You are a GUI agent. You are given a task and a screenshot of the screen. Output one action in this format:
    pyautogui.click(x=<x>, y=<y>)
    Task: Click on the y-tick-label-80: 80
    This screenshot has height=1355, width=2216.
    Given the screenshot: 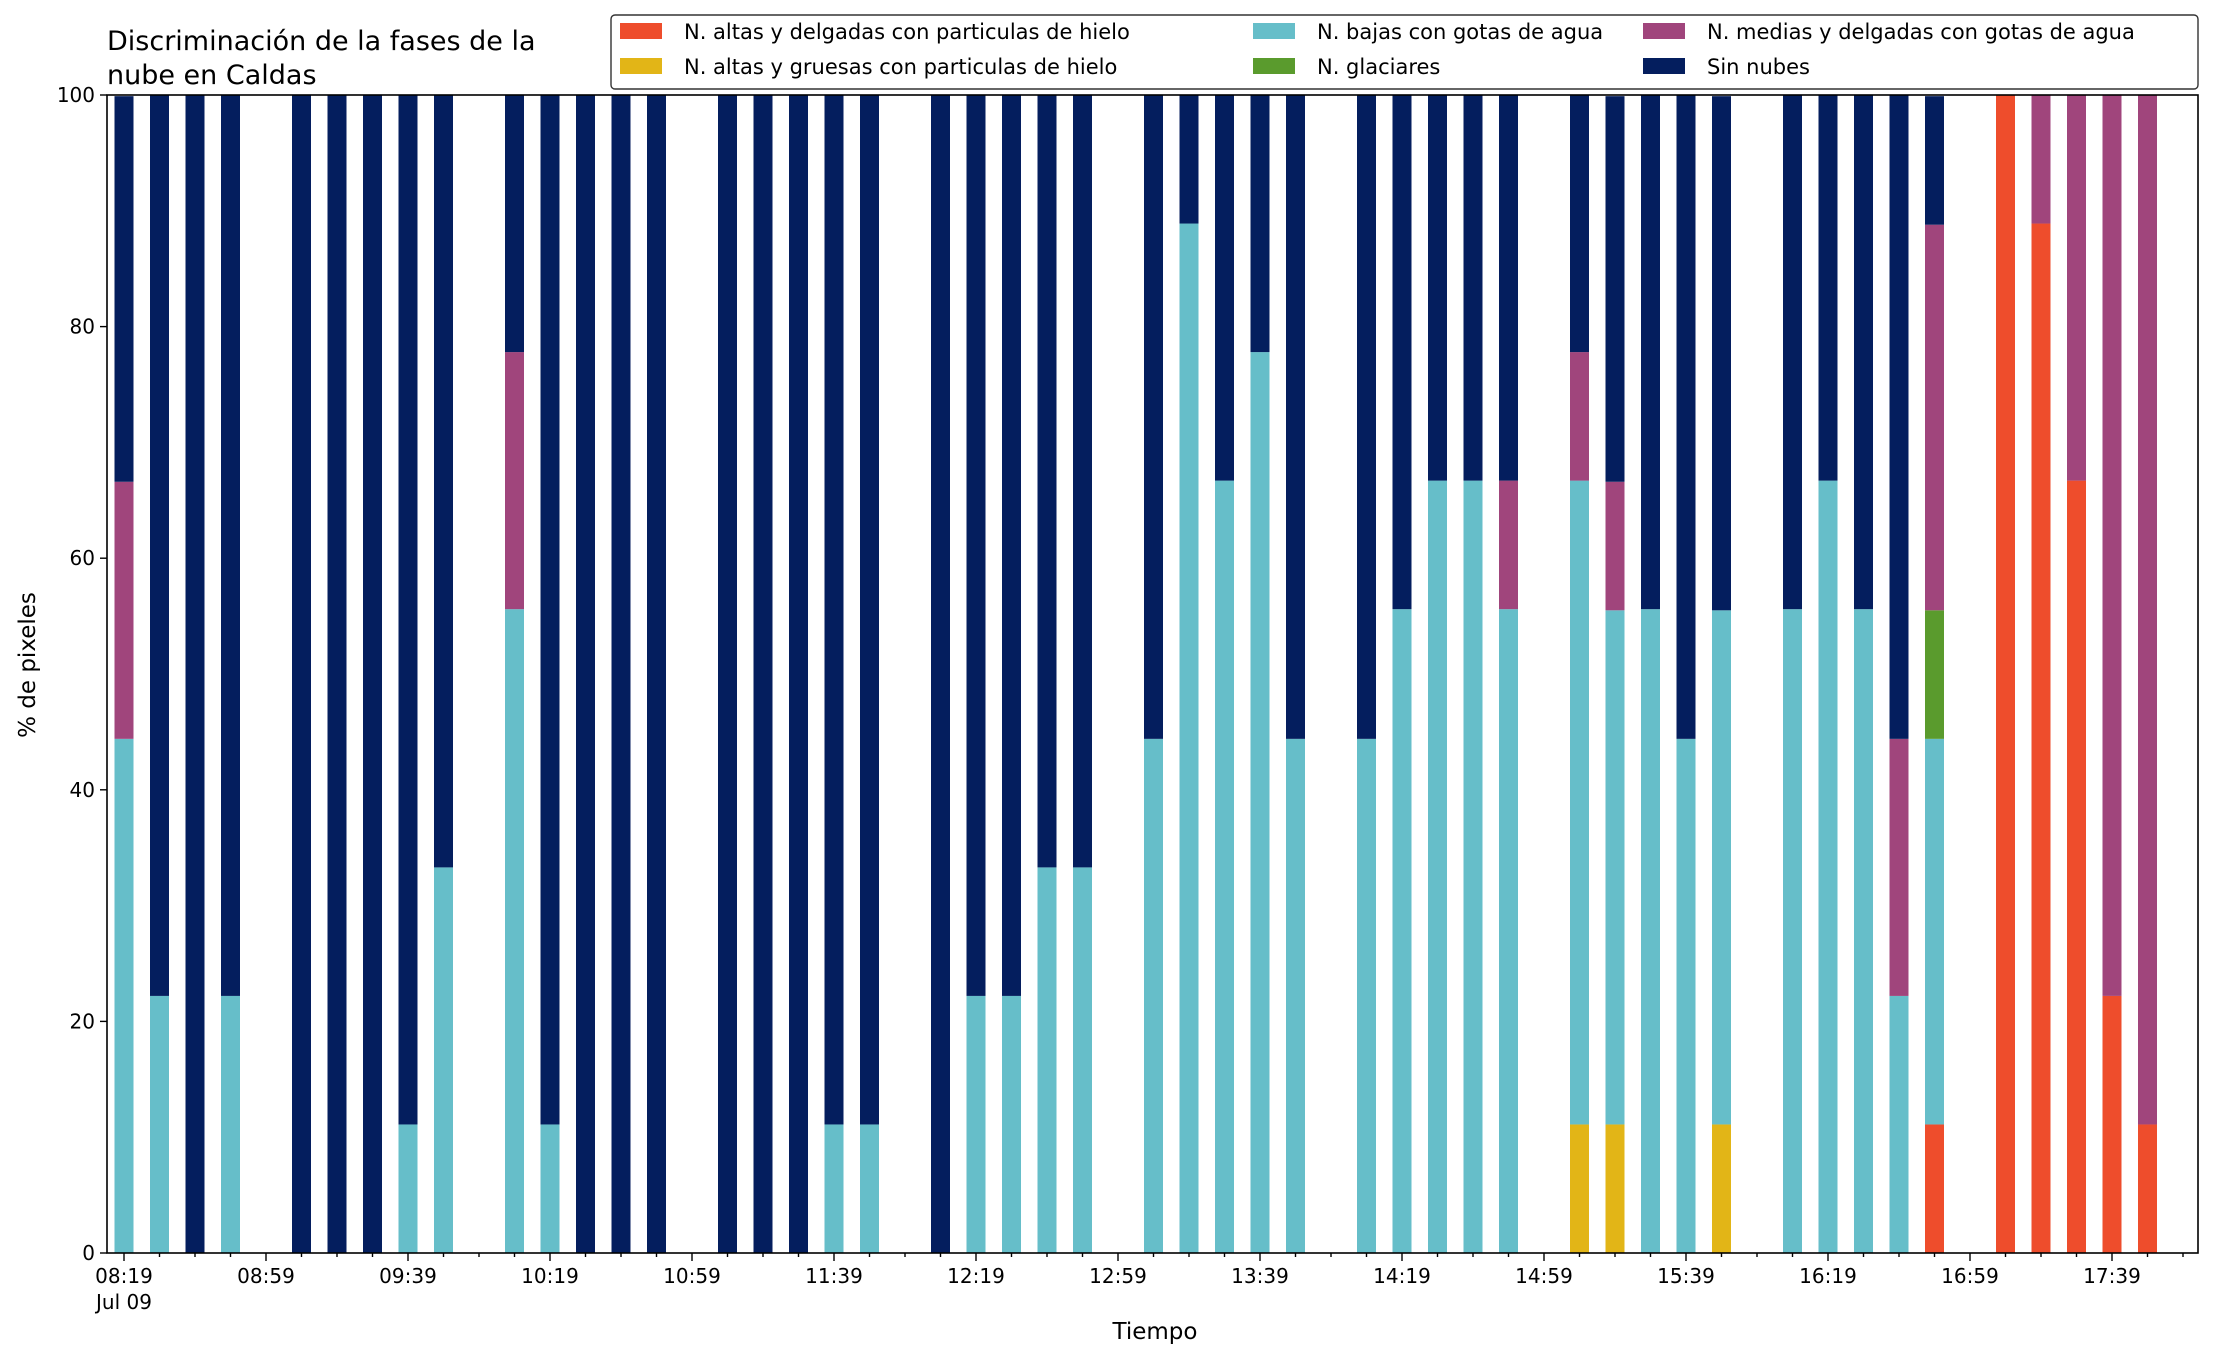 What is the action you would take?
    pyautogui.click(x=82, y=327)
    